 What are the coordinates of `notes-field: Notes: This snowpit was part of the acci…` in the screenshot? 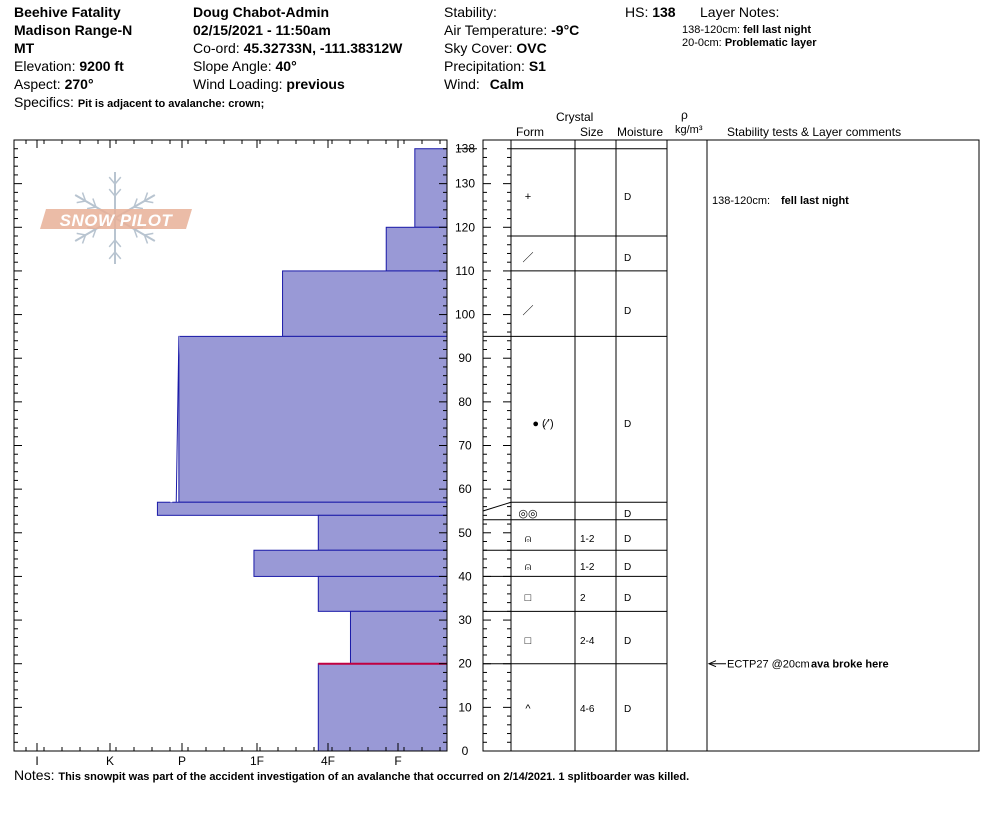 It's located at (351, 775).